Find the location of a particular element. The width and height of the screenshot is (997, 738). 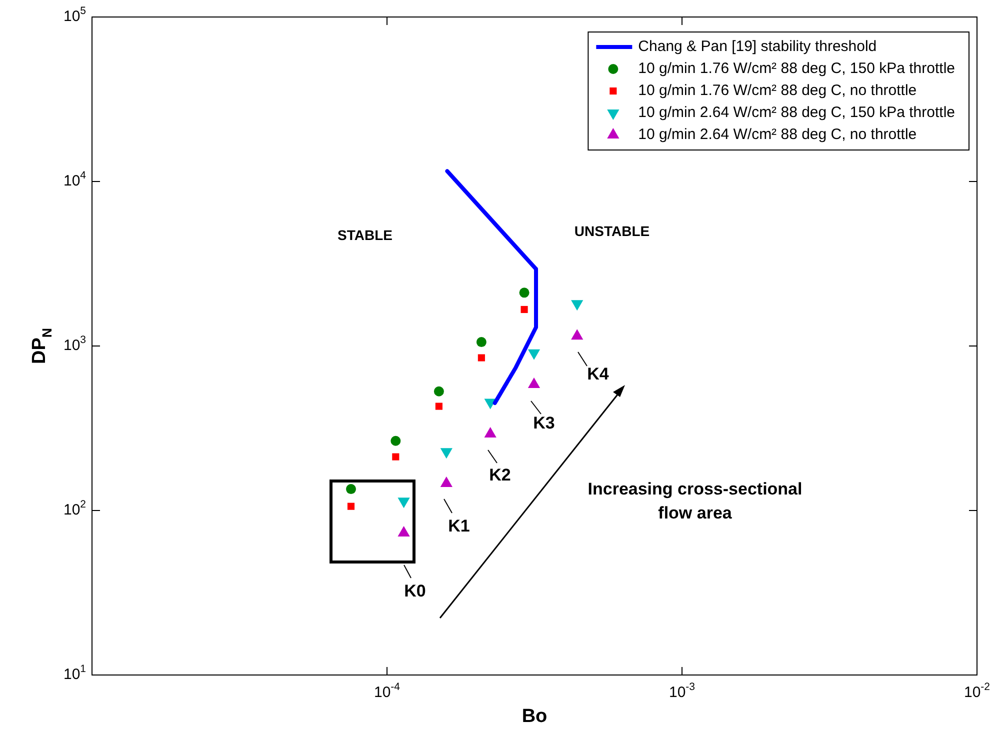

legend-label: 10 g/min 2.64 W/cm² 88 deg C, 150 kPa throttle is located at coordinates (797, 113).